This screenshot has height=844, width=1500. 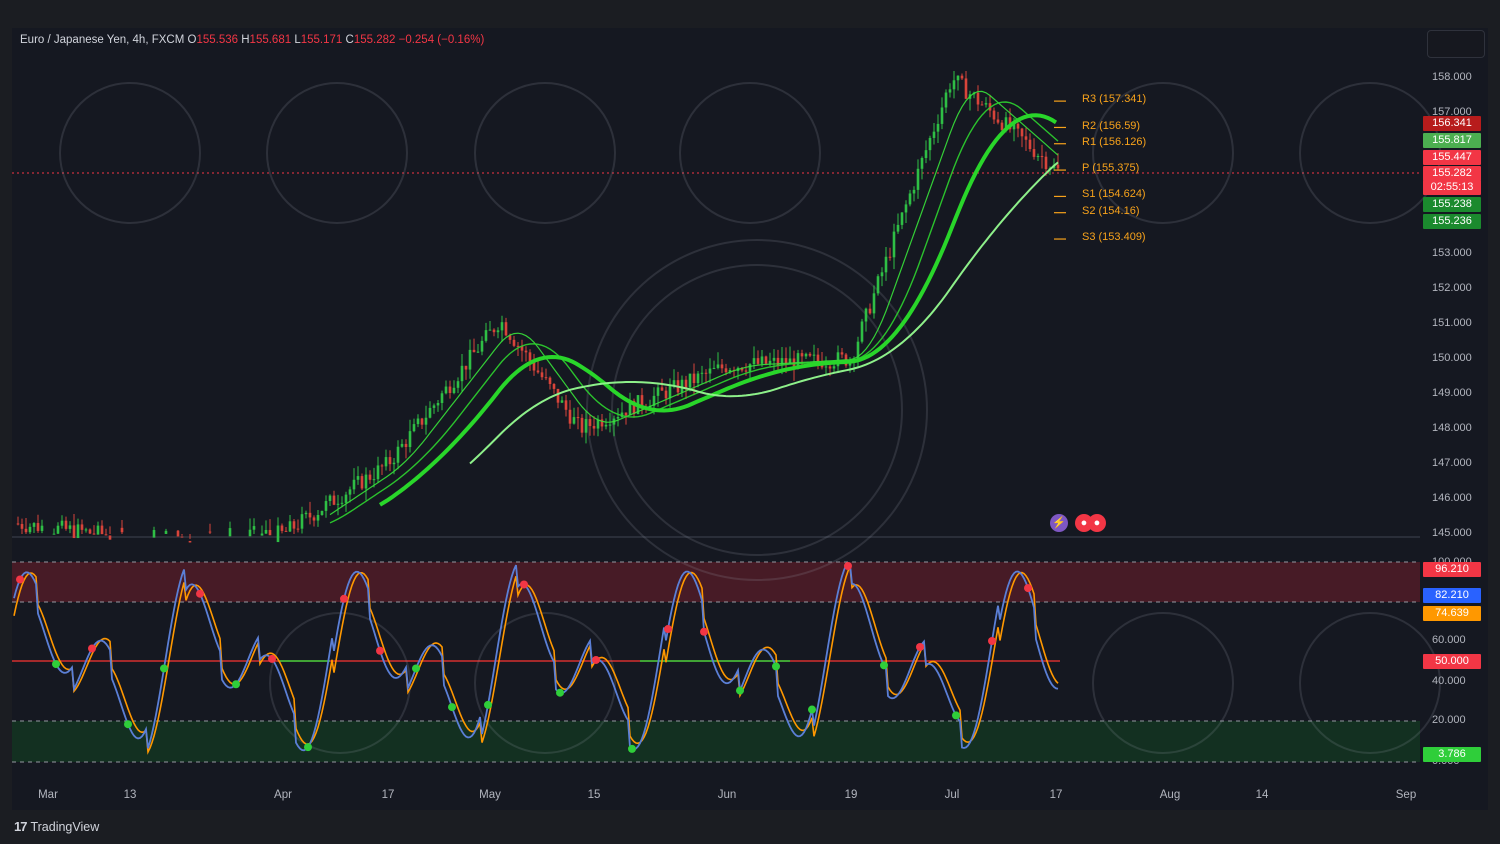 I want to click on tradingview-logo-icon: 17, so click(x=21, y=826).